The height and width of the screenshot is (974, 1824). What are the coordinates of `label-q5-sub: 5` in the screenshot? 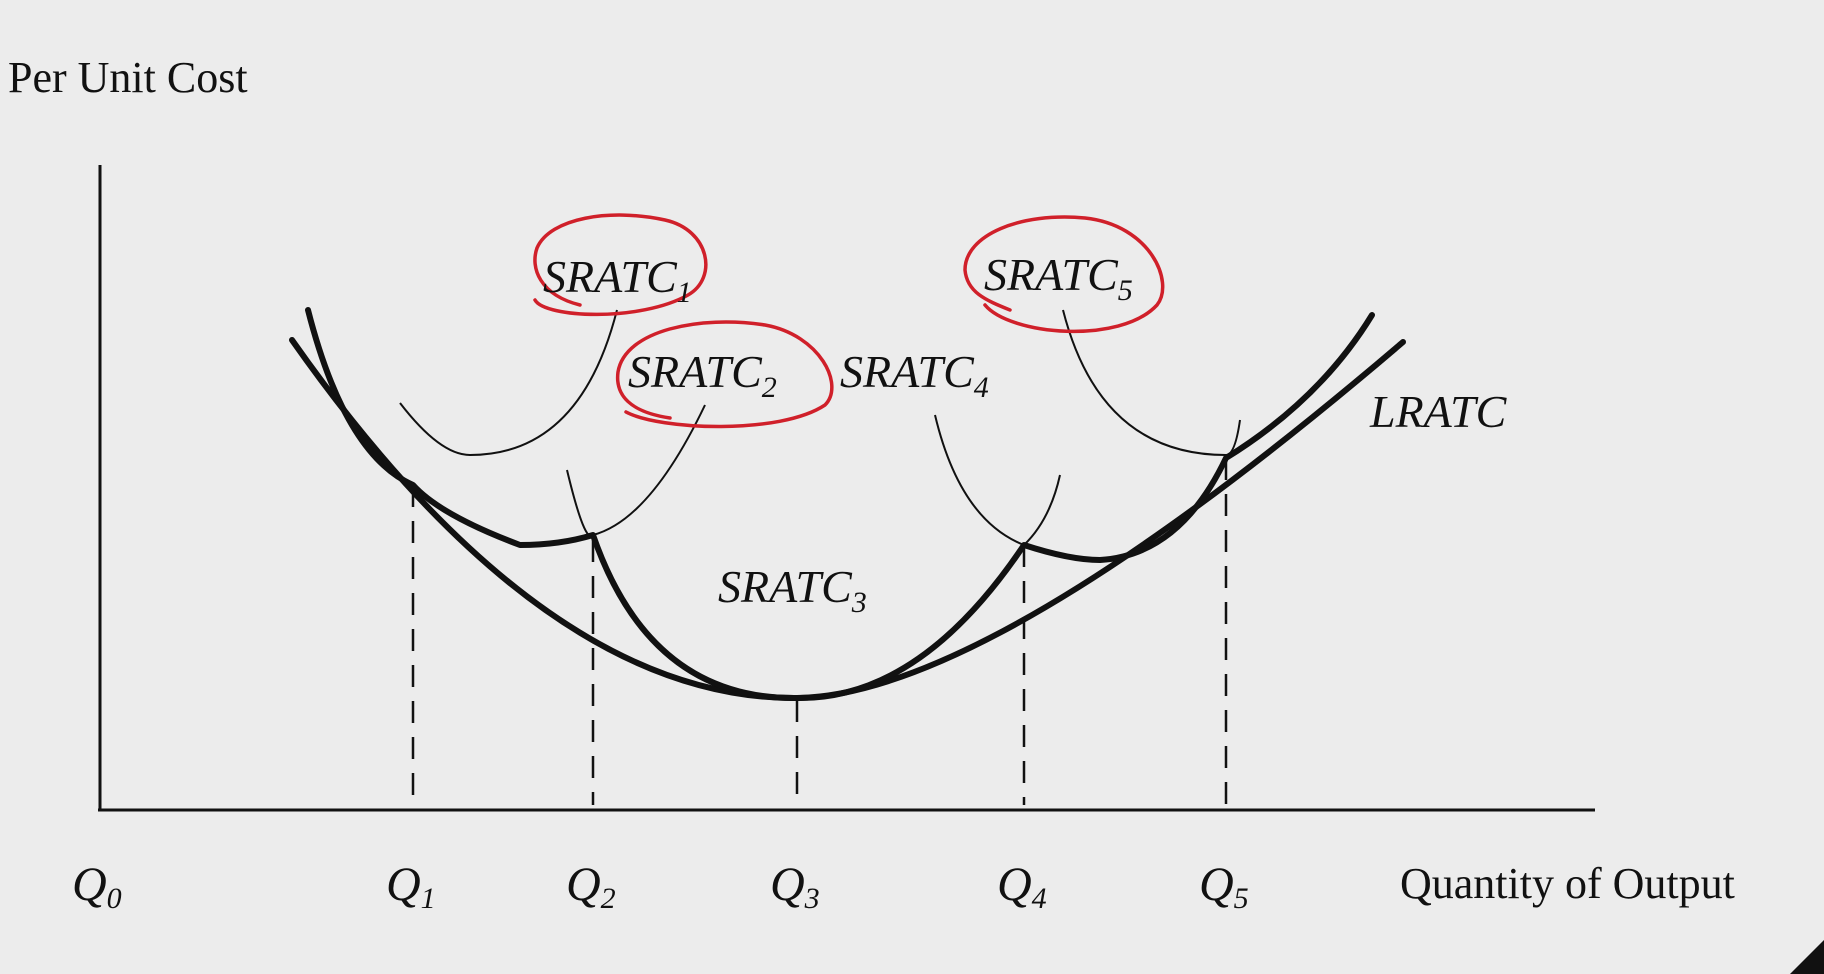 It's located at (1241, 898).